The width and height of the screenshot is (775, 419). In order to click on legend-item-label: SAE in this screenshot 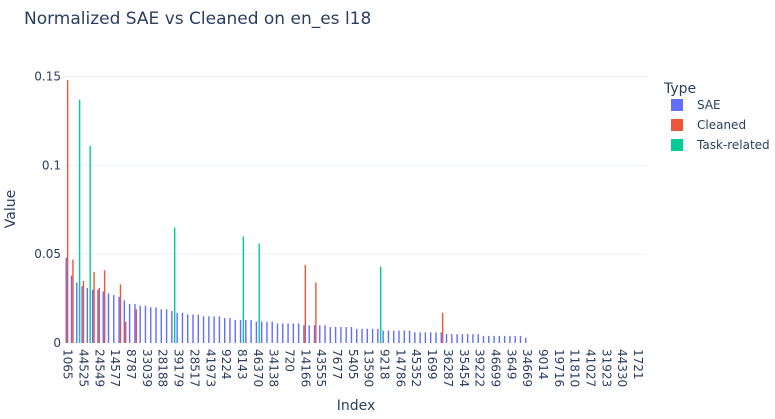, I will do `click(709, 105)`.